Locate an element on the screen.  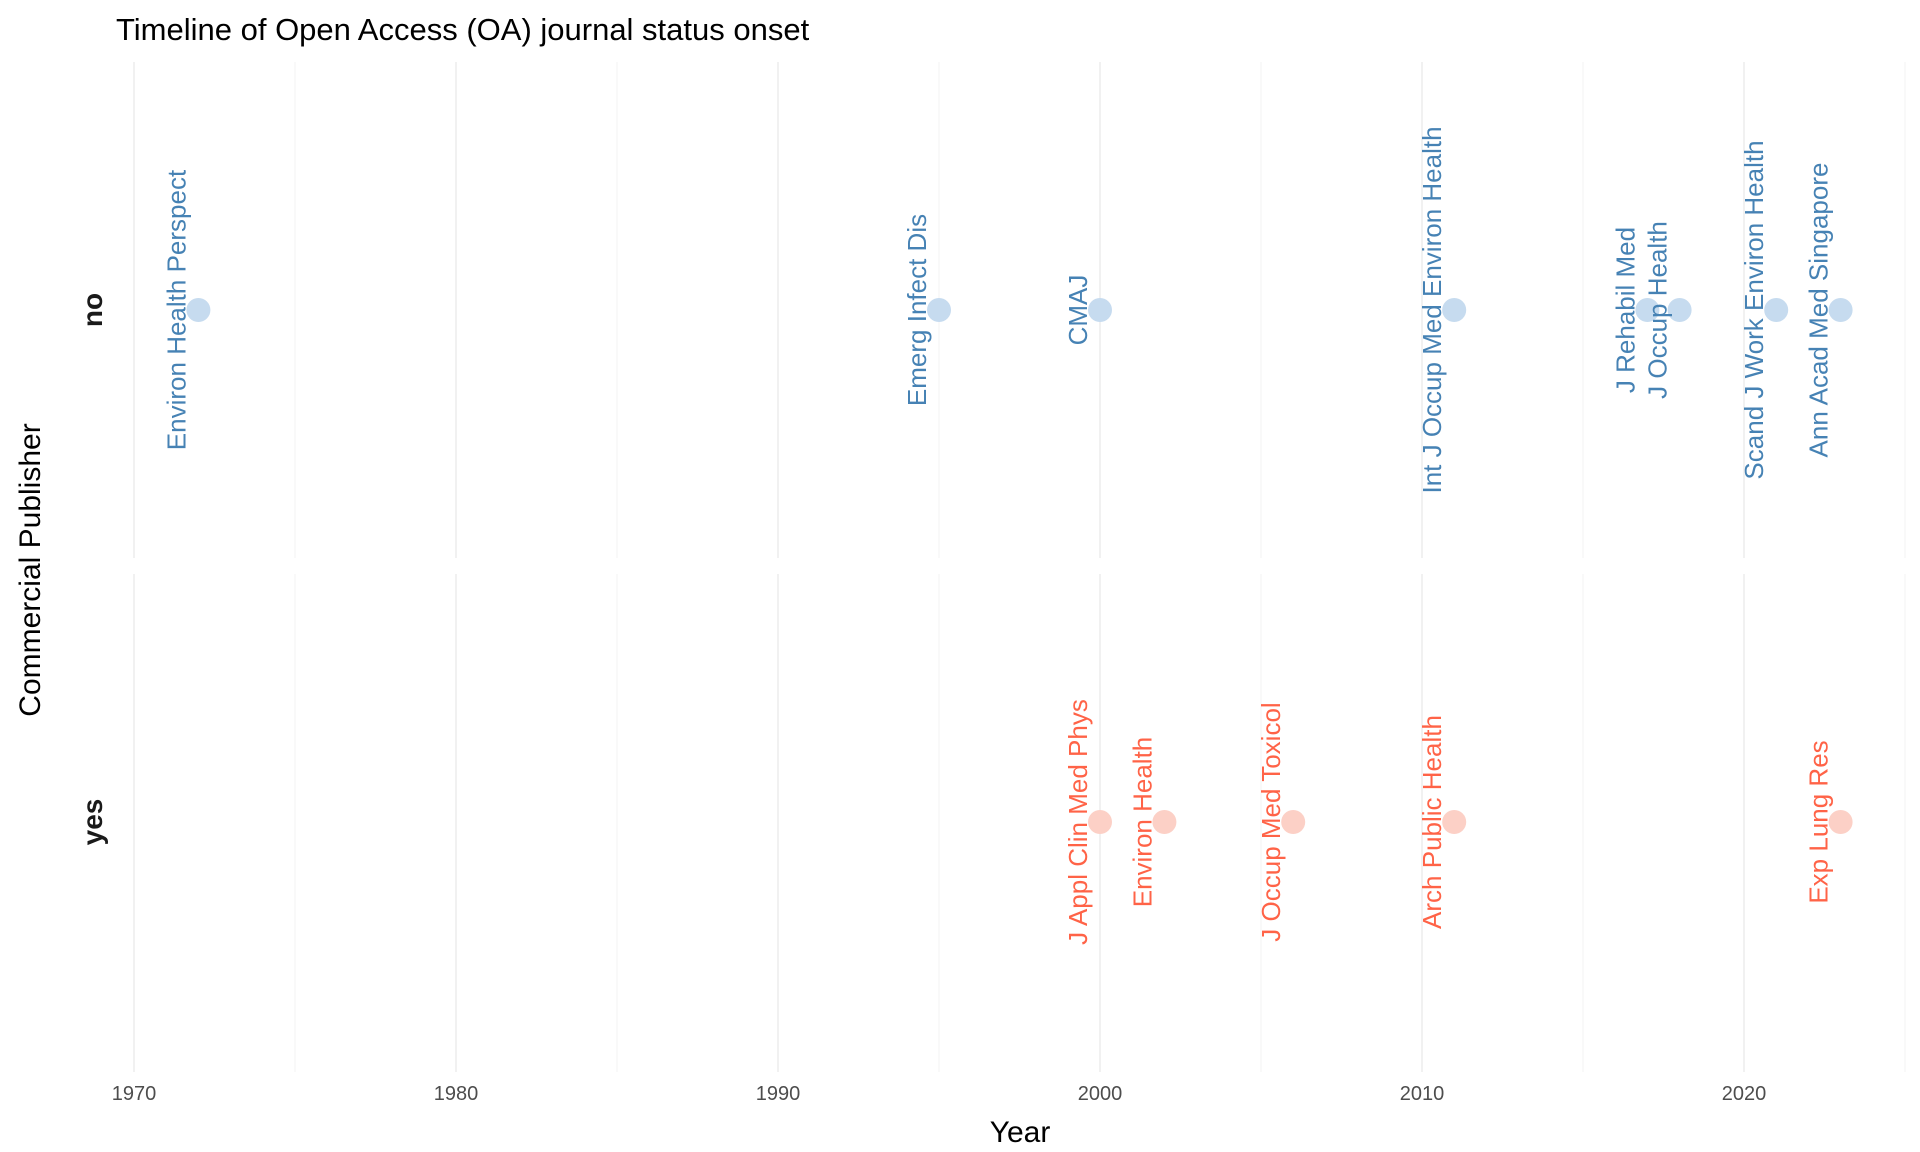
x-tick-label-2020: 2020 is located at coordinates (1744, 1094).